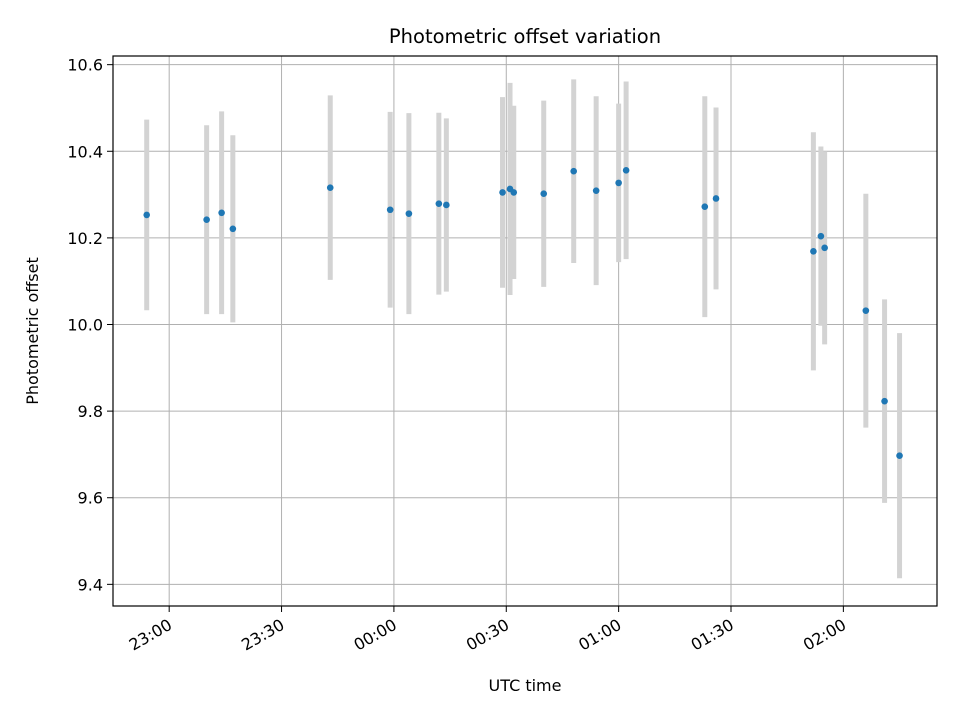  I want to click on y-axis: 9.4 9.6 9.8 10.0 10.2 10.4 10.6, so click(90, 325).